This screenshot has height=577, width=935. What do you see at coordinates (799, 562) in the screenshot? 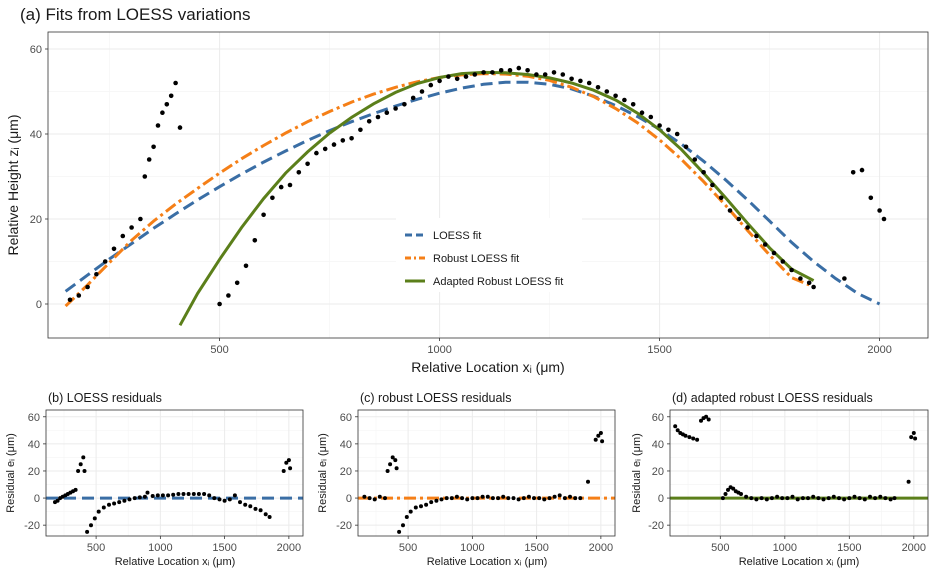
I see `panel-d-xlabel: Relative Location xᵢ (μm)` at bounding box center [799, 562].